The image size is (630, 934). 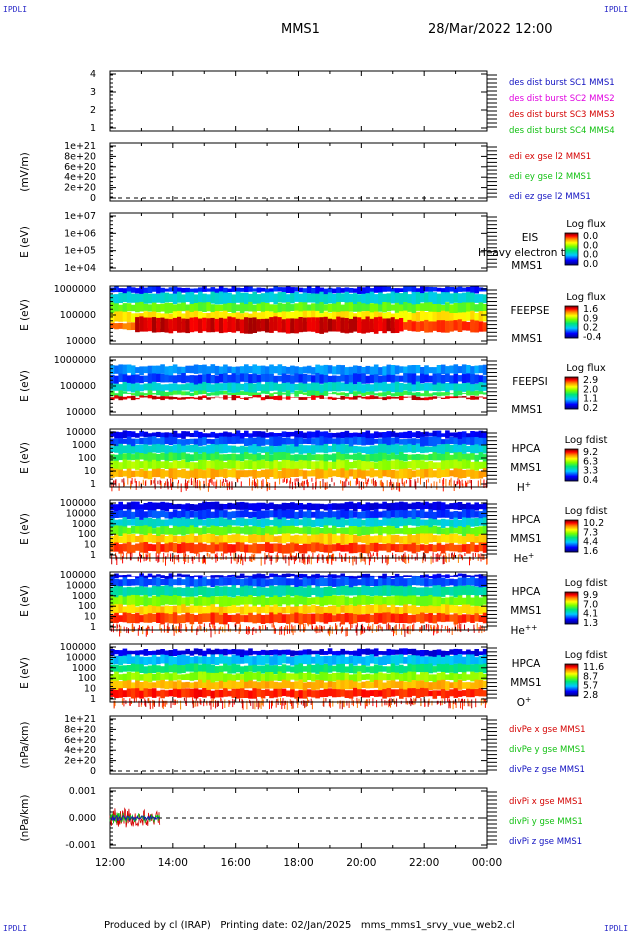 I want to click on y-tick-label: 1e+07, so click(x=80, y=216).